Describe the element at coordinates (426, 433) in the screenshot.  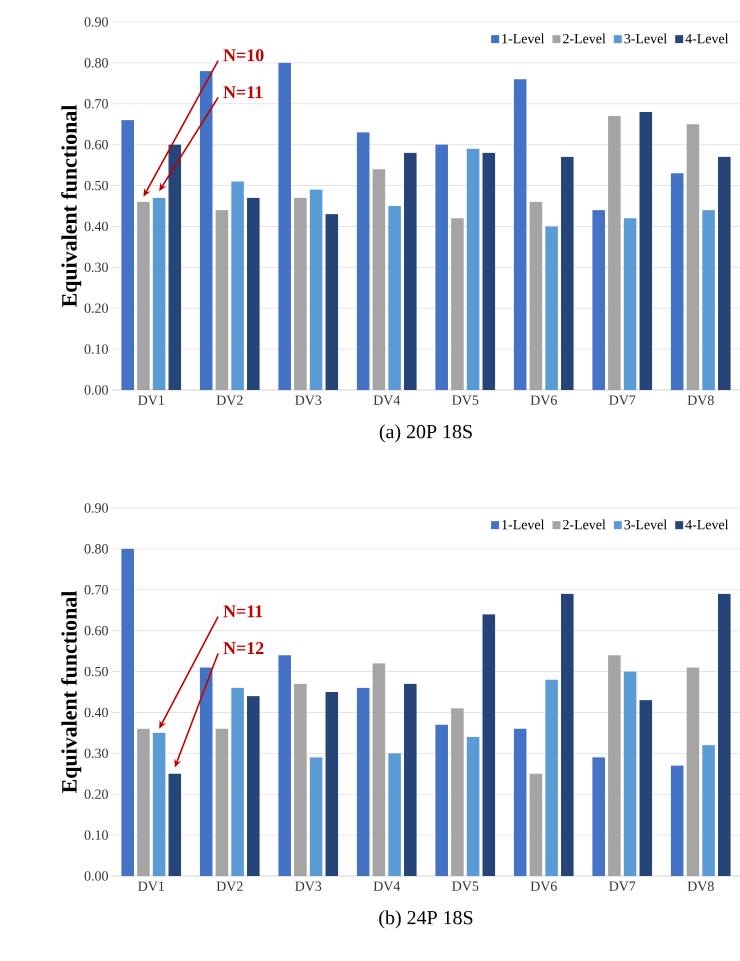
I see `text: (a) 20P 18S` at that location.